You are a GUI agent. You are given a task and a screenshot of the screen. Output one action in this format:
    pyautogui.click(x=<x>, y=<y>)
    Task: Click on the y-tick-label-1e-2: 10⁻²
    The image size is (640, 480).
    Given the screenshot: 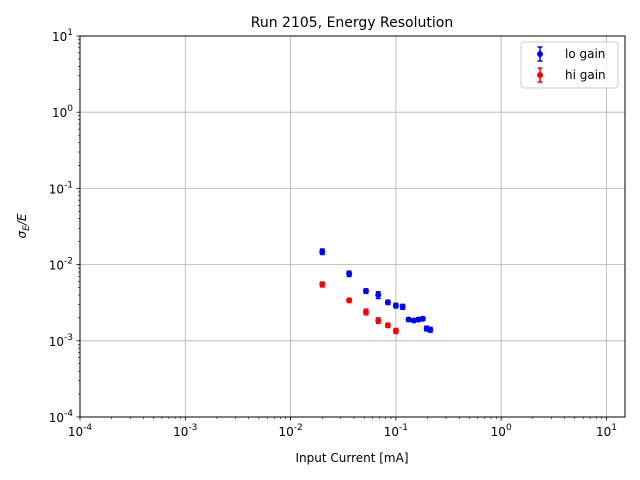 What is the action you would take?
    pyautogui.click(x=61, y=265)
    